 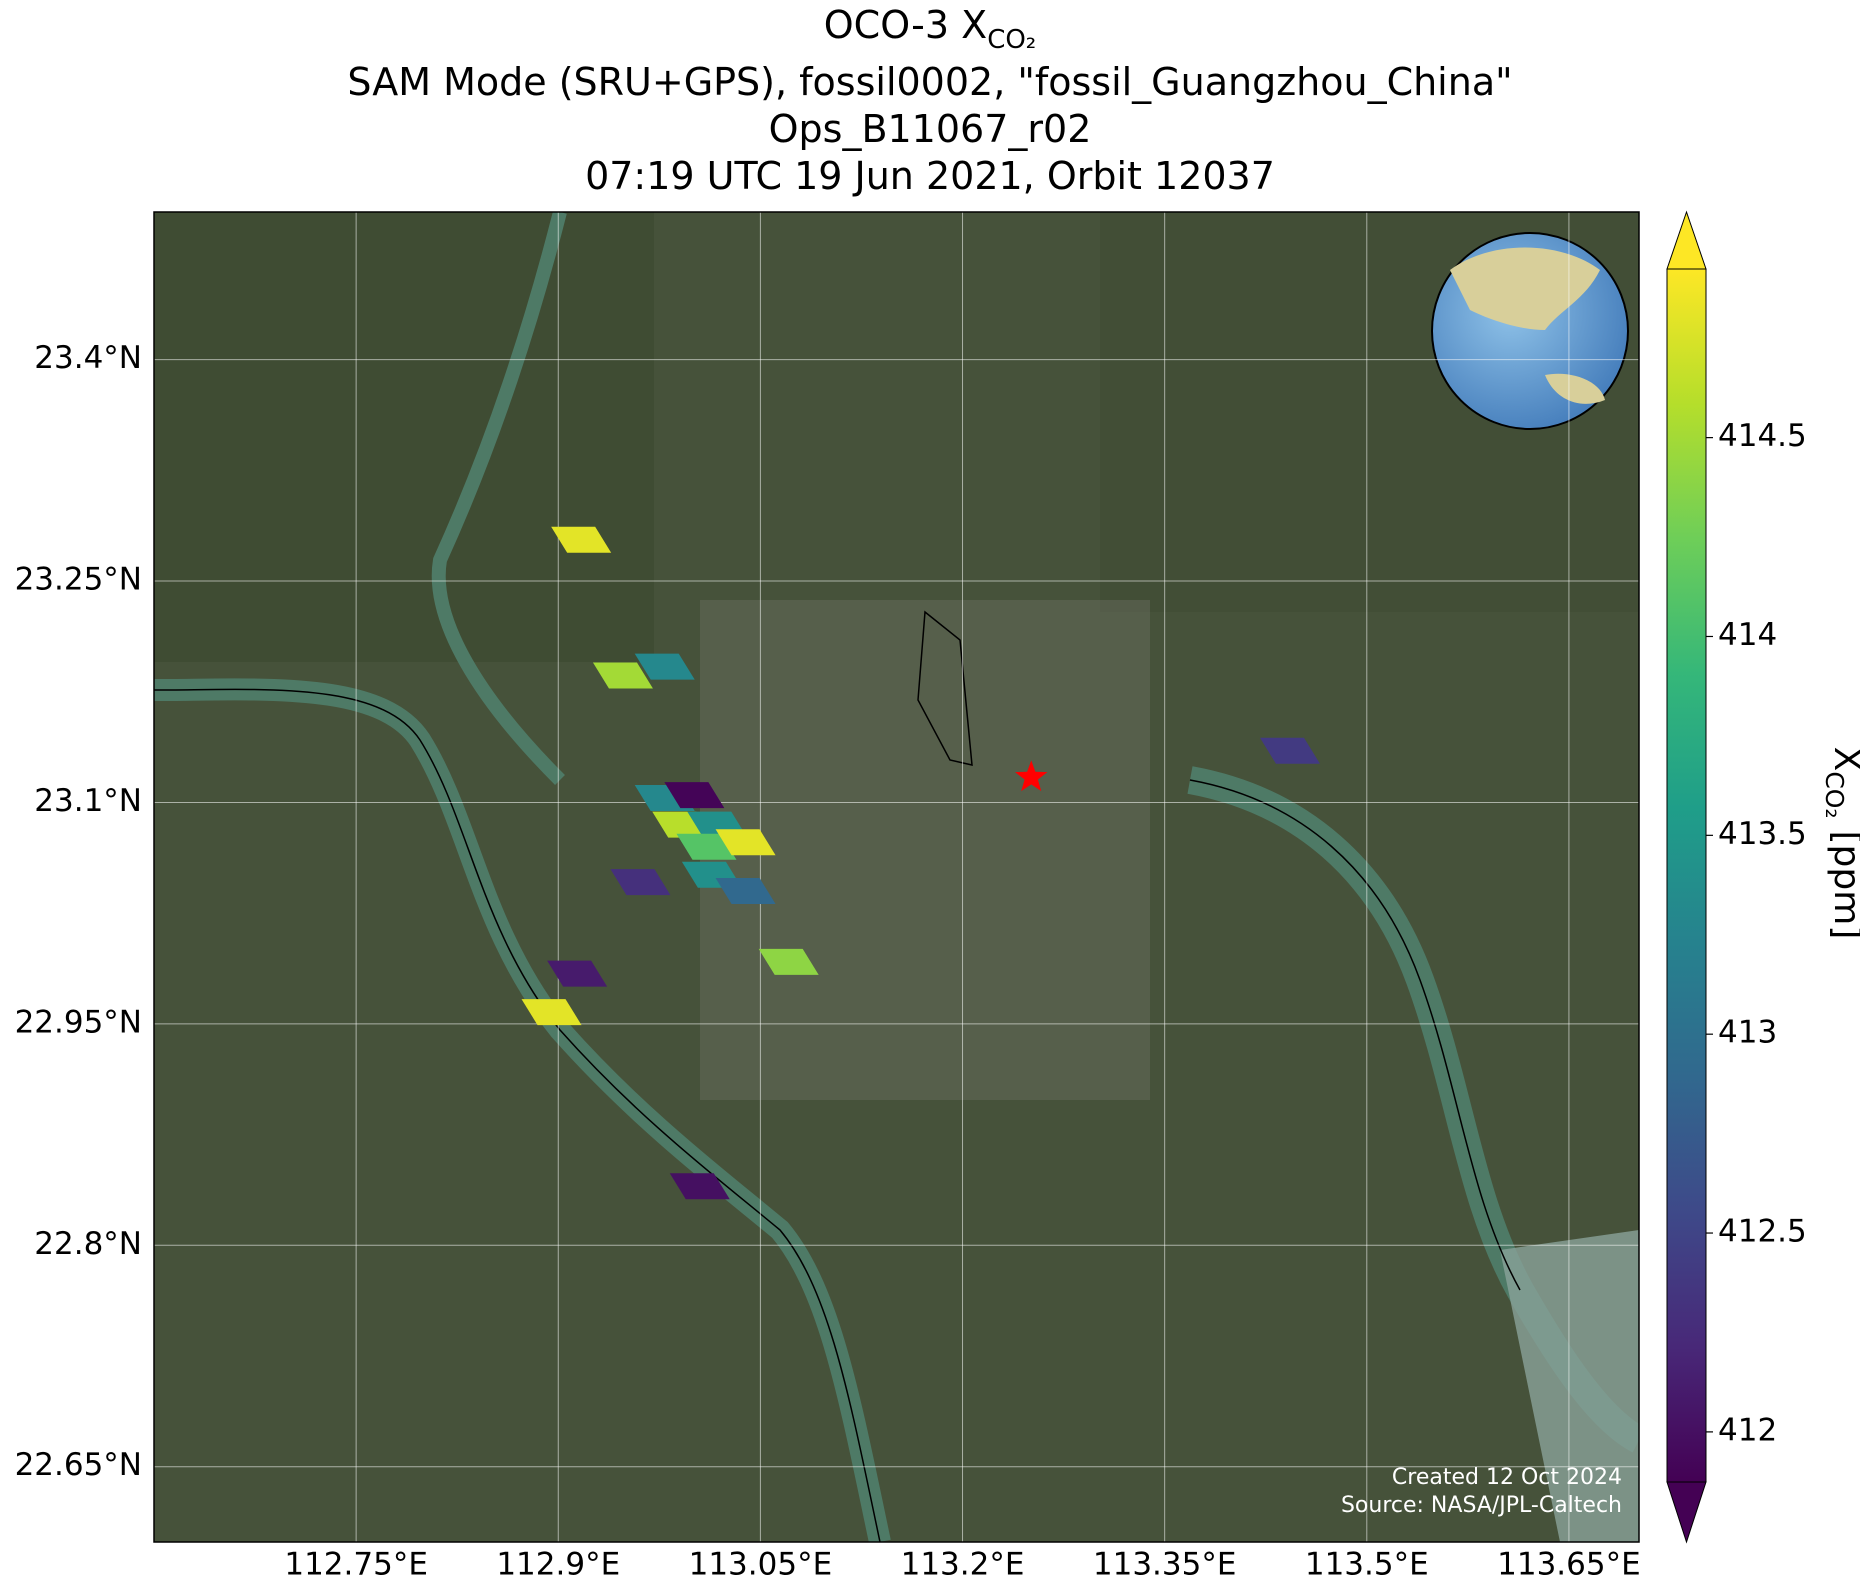 What do you see at coordinates (88, 358) in the screenshot?
I see `y-tick-label: 23.4°N` at bounding box center [88, 358].